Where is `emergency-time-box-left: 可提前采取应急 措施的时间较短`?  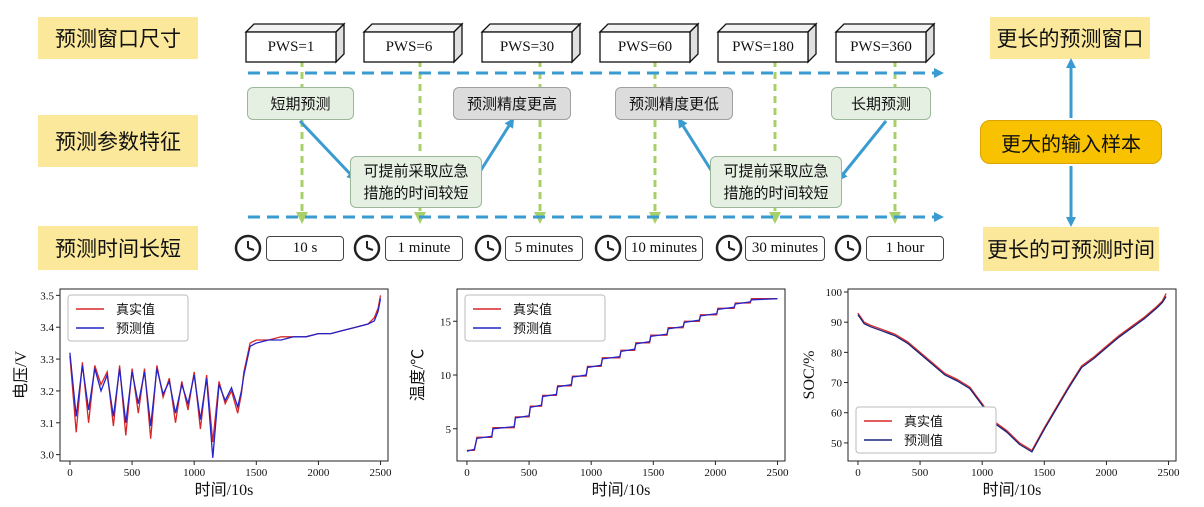
emergency-time-box-left: 可提前采取应急 措施的时间较短 is located at coordinates (416, 182).